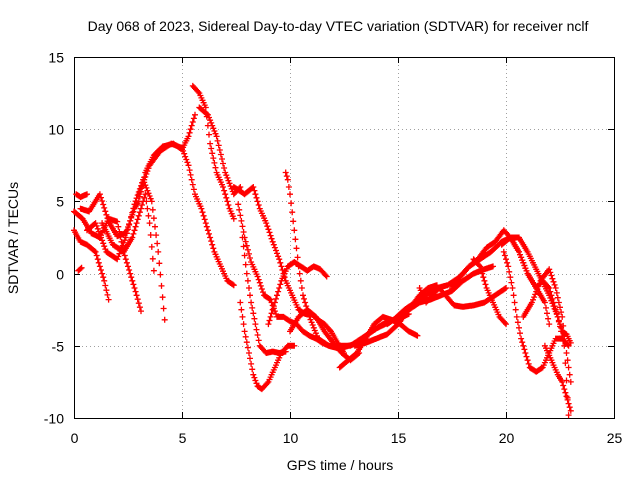 The image size is (640, 480). What do you see at coordinates (13, 238) in the screenshot?
I see `y-axis-label: SDTVAR / TECUs` at bounding box center [13, 238].